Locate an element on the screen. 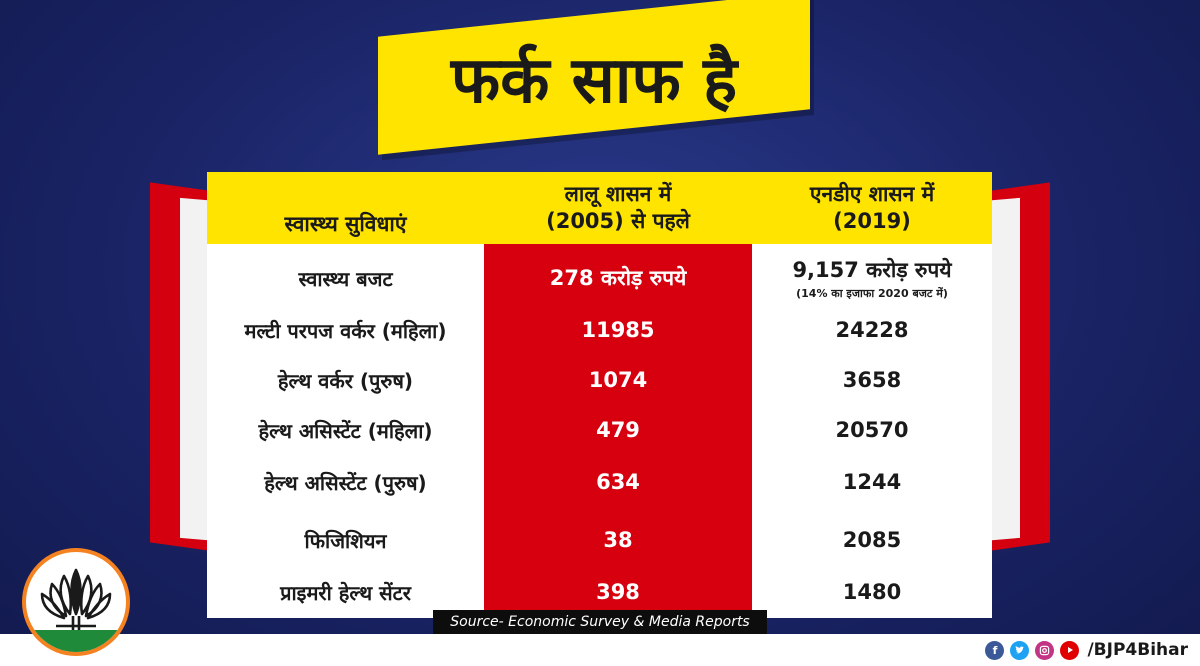 The image size is (1200, 666). table-row: हेल्थ असिस्टेंट (महिला) 479 20570 is located at coordinates (599, 430).